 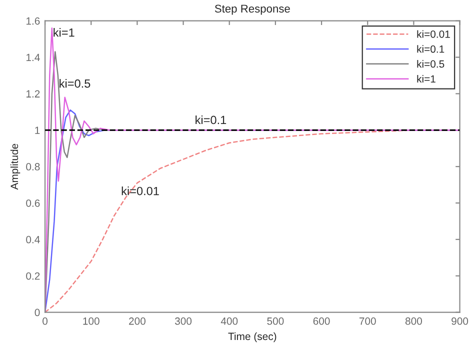 What do you see at coordinates (45, 321) in the screenshot?
I see `x-tick-label: 0` at bounding box center [45, 321].